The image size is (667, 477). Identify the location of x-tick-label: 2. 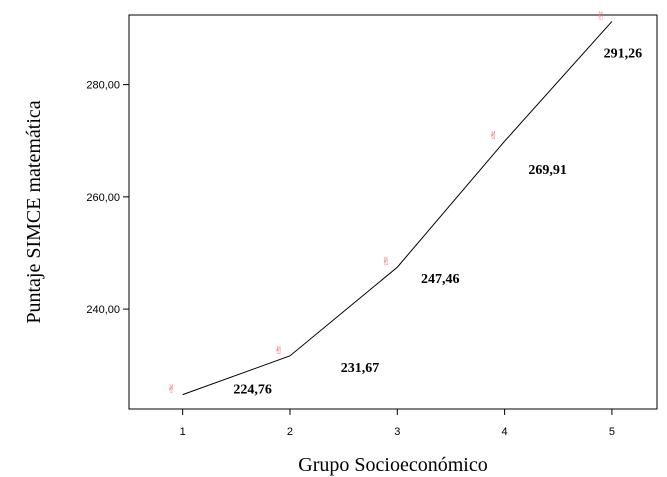
(290, 432).